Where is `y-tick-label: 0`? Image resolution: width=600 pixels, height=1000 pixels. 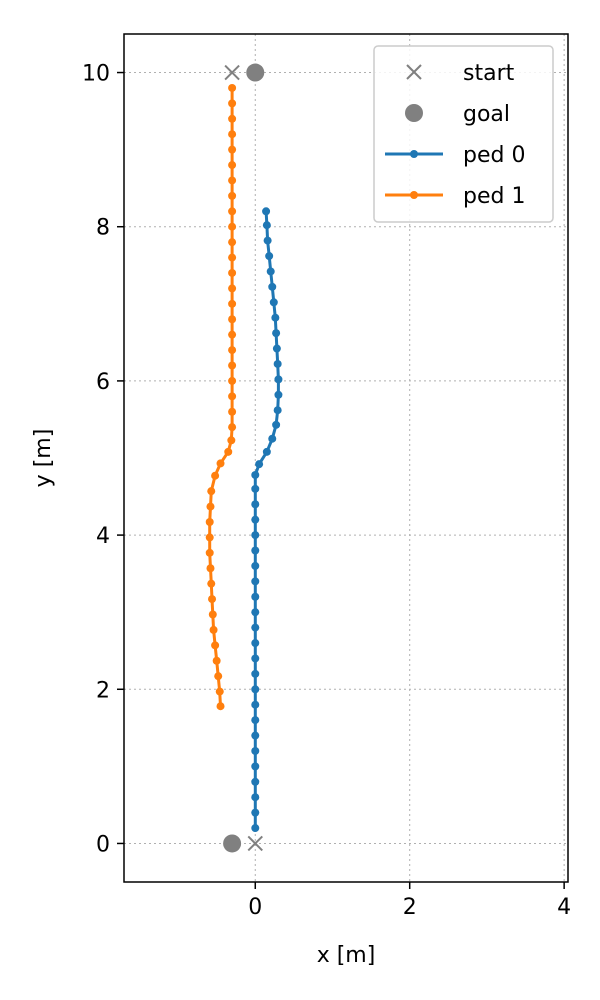
y-tick-label: 0 is located at coordinates (103, 844).